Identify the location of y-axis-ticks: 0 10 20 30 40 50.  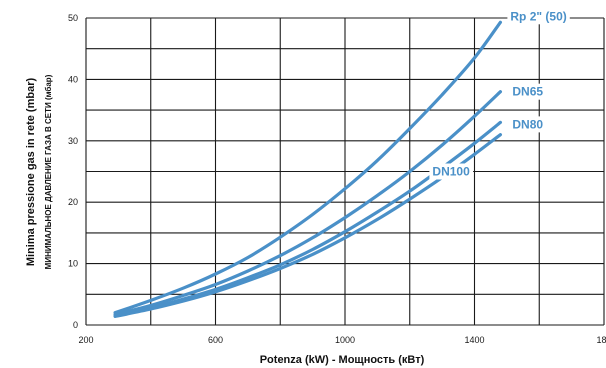
(73, 171).